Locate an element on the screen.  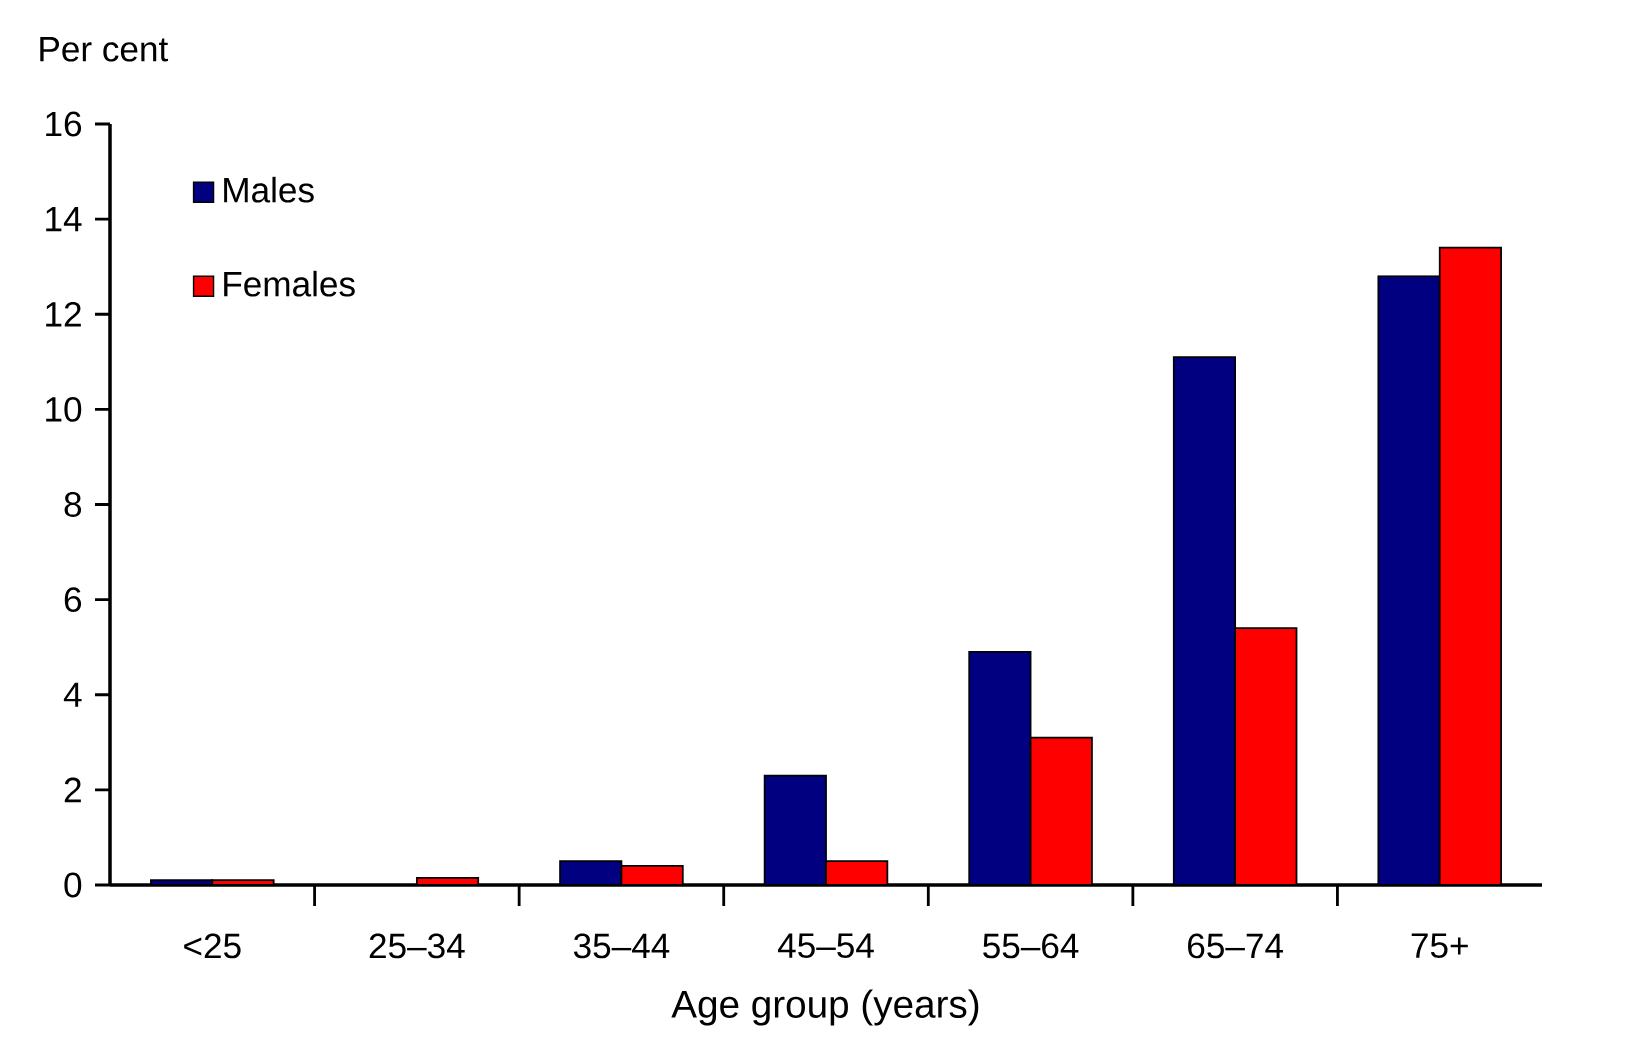
y-tick-label: 6 is located at coordinates (73, 600).